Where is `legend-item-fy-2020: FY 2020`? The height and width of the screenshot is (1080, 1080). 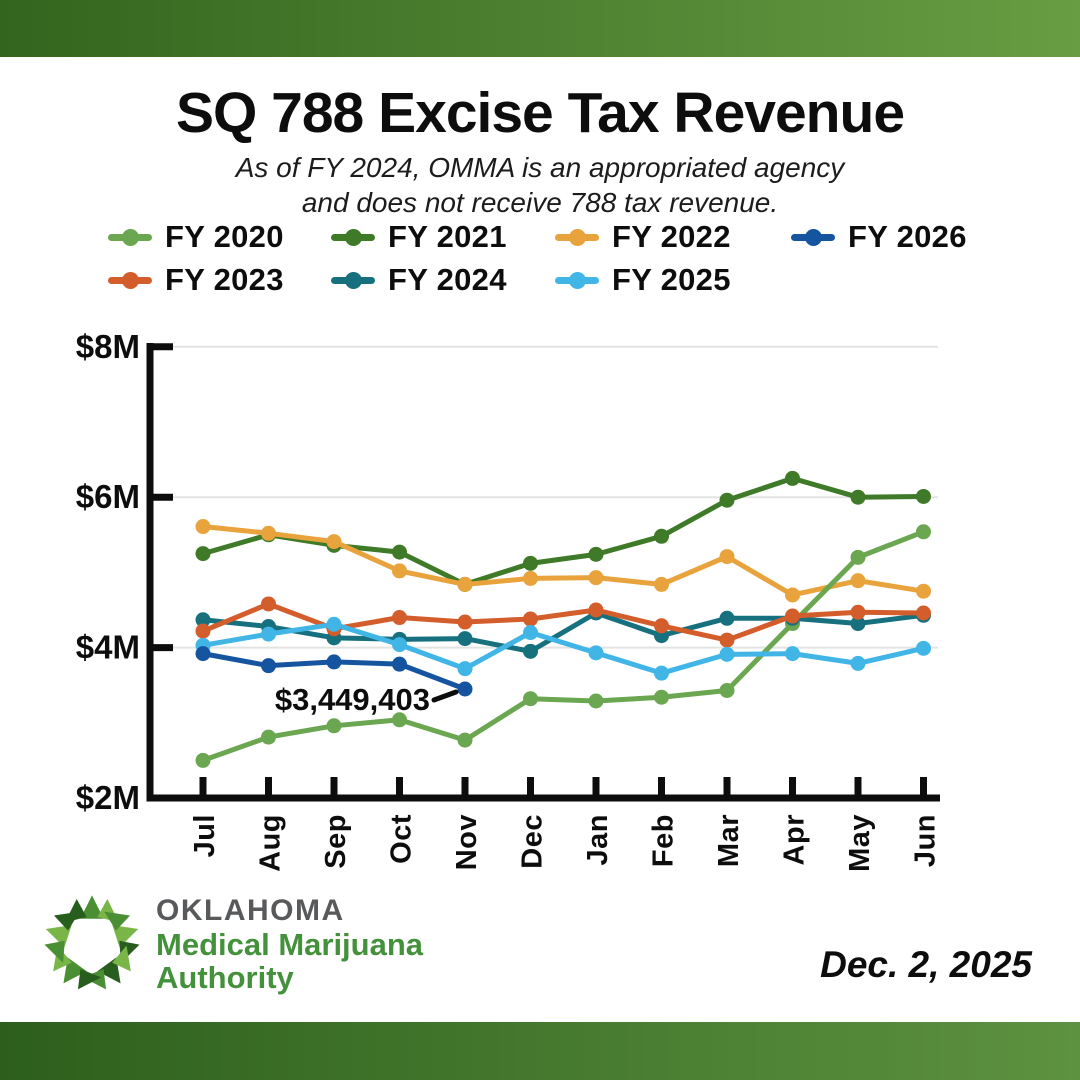
legend-item-fy-2020: FY 2020 is located at coordinates (219, 236).